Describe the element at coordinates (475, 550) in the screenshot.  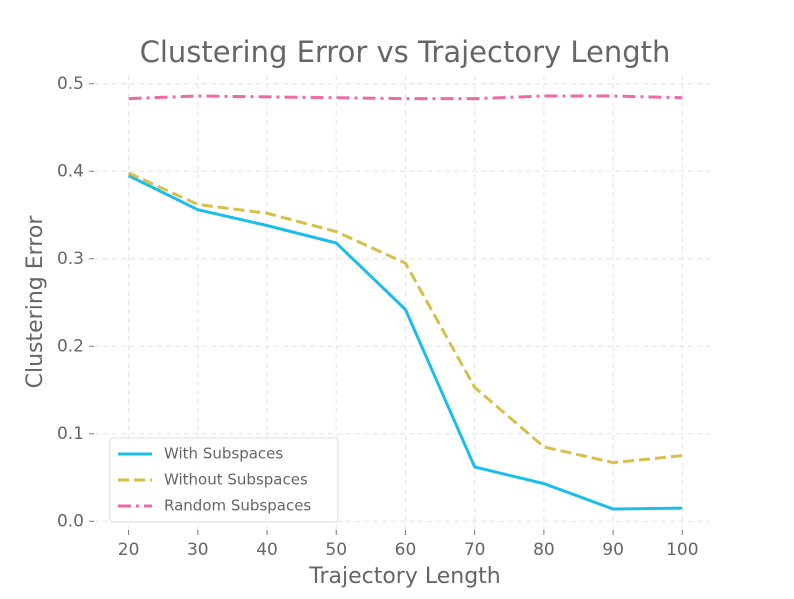
I see `x-tick-label: 70` at that location.